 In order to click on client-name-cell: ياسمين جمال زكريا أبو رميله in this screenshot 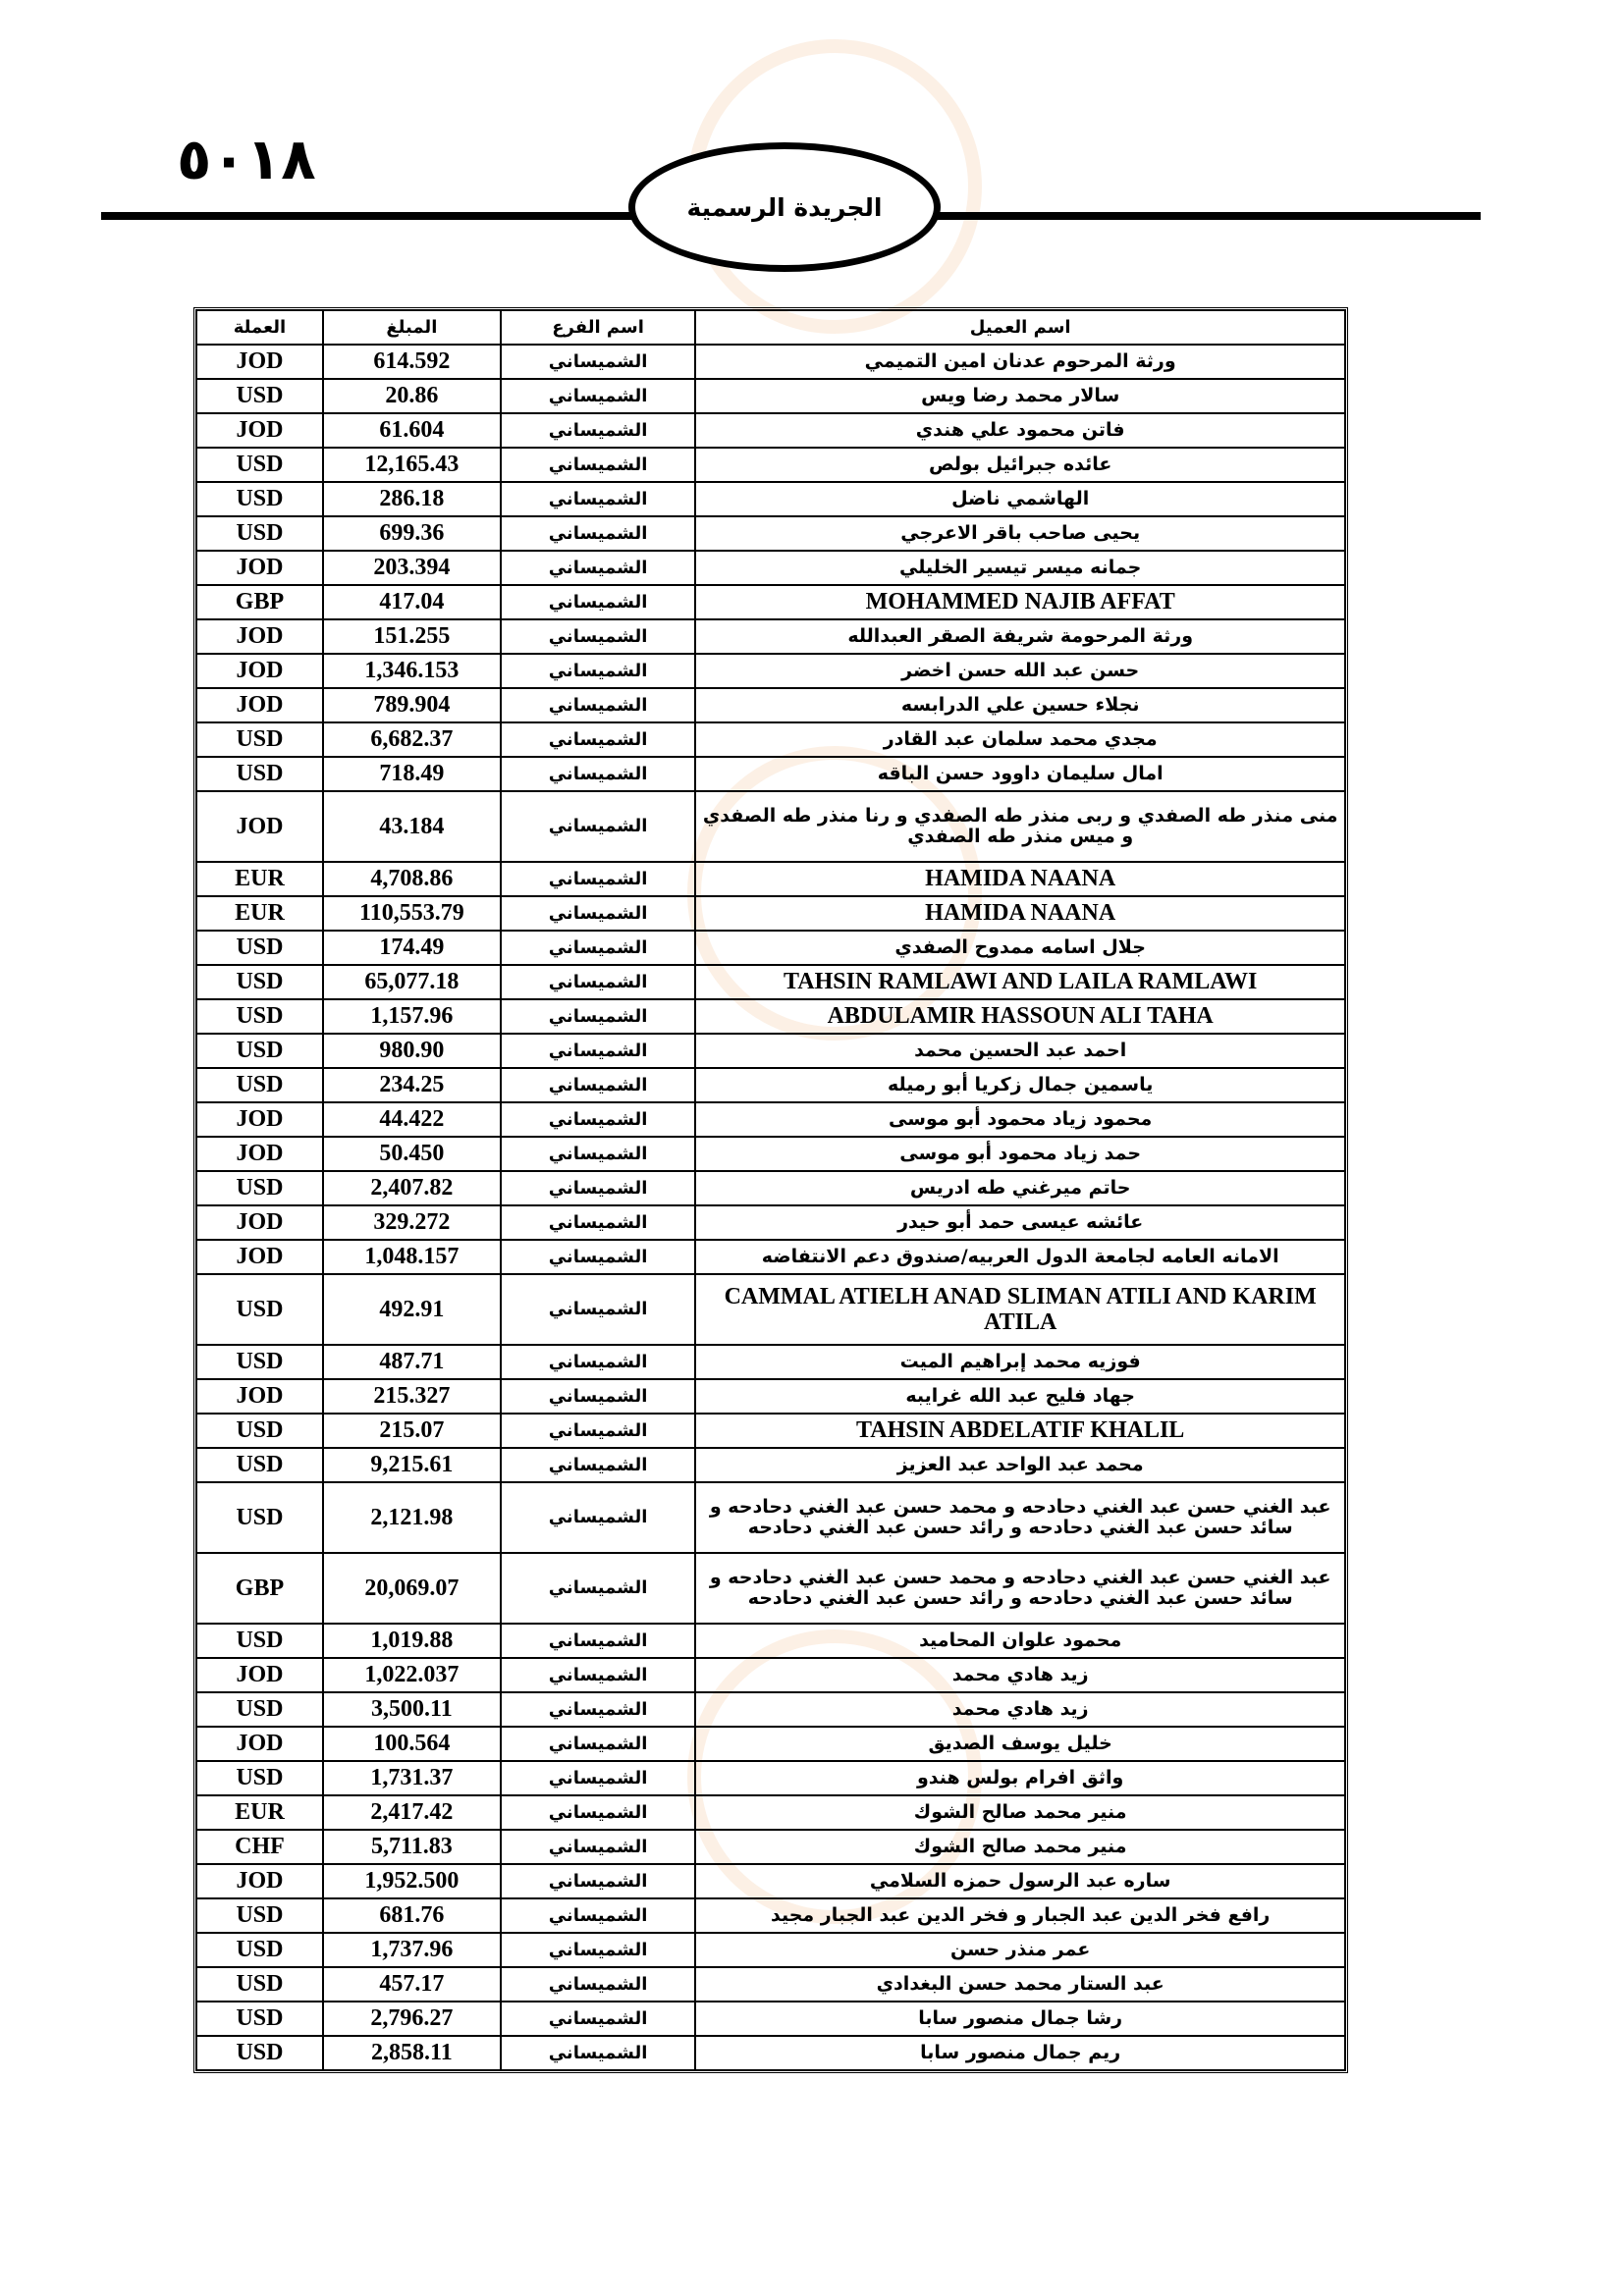, I will do `click(1020, 1085)`.